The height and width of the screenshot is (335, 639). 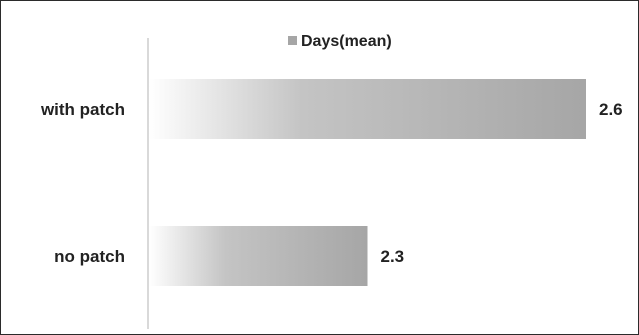 I want to click on bar-with-patch, so click(x=367, y=109).